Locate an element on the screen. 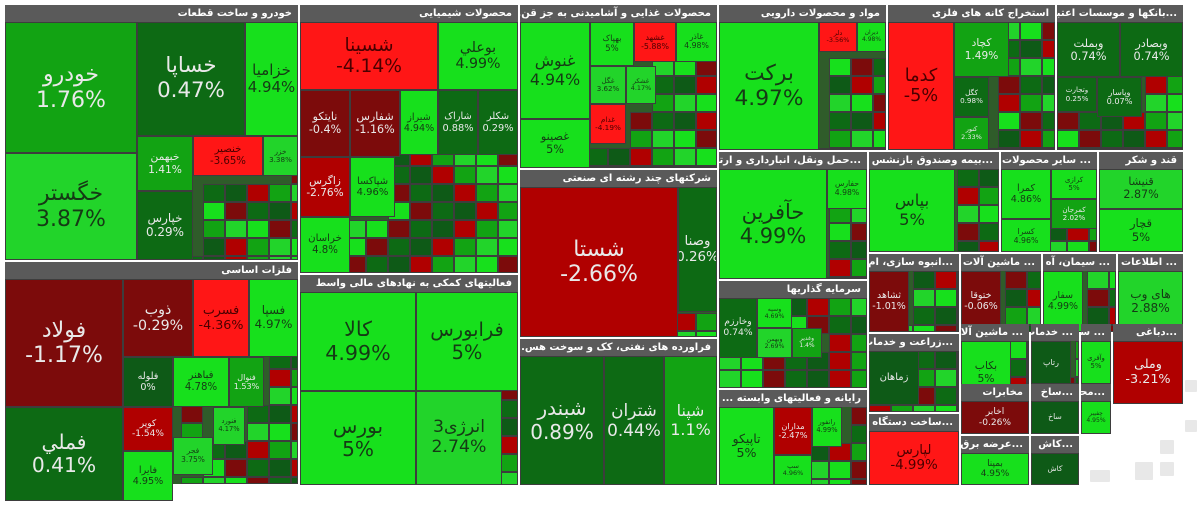 The image size is (1200, 507). sector-block: ...کاش کاش is located at coordinates (1055, 460).